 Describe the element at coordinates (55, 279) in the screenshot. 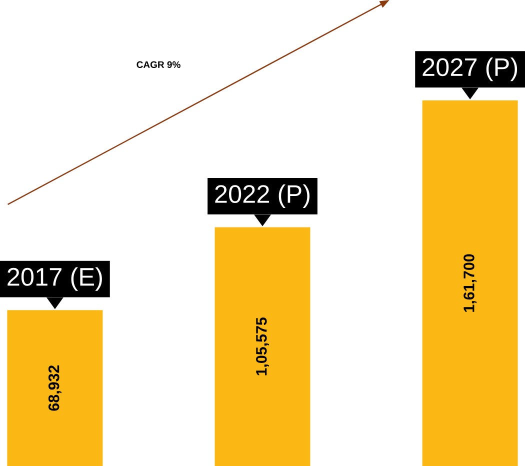

I see `x-tick-label: 2017 (E)` at that location.